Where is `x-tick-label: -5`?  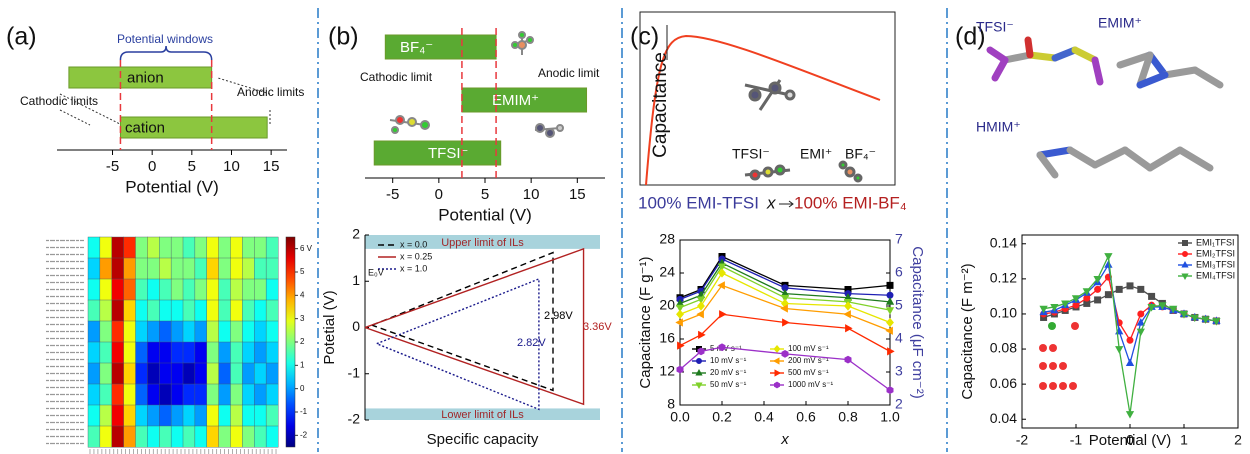 x-tick-label: -5 is located at coordinates (392, 194).